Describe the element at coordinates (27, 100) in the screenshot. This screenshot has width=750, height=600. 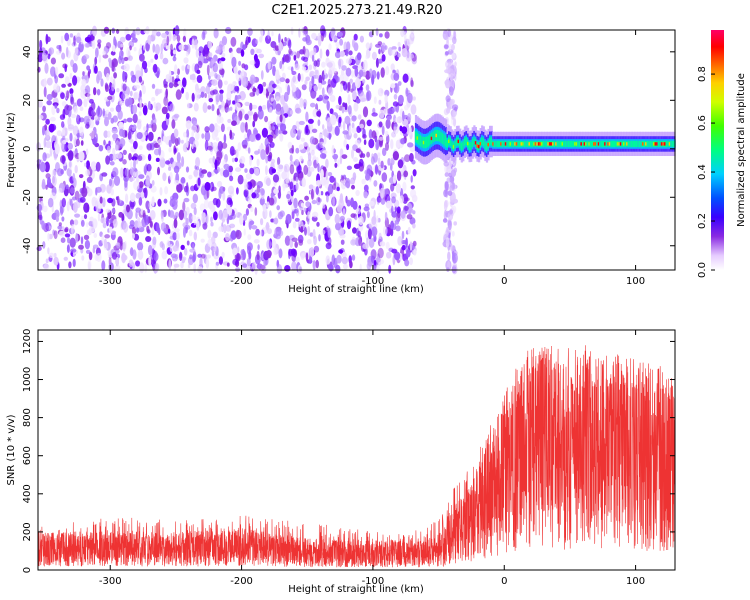
I see `y-tick-label: 20` at that location.